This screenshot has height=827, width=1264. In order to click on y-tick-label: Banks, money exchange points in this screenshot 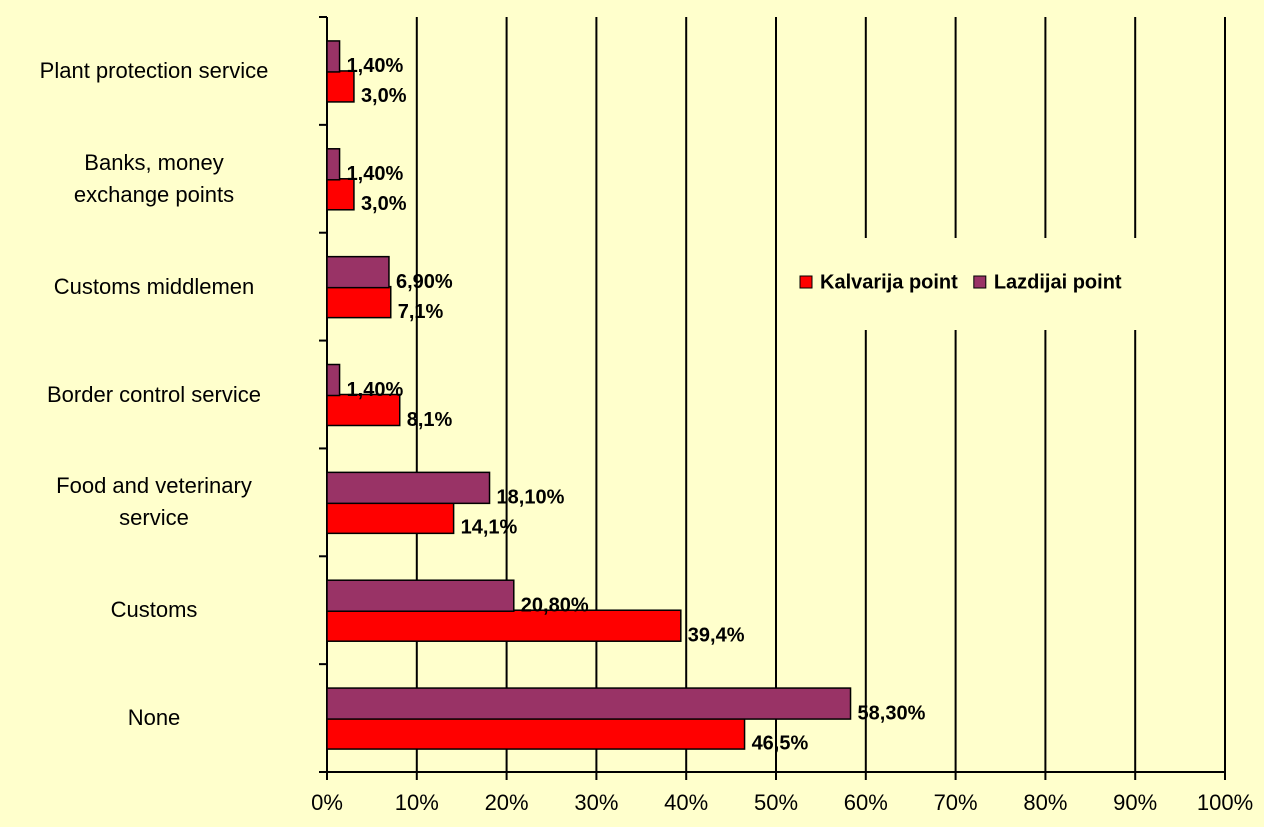, I will do `click(154, 178)`.